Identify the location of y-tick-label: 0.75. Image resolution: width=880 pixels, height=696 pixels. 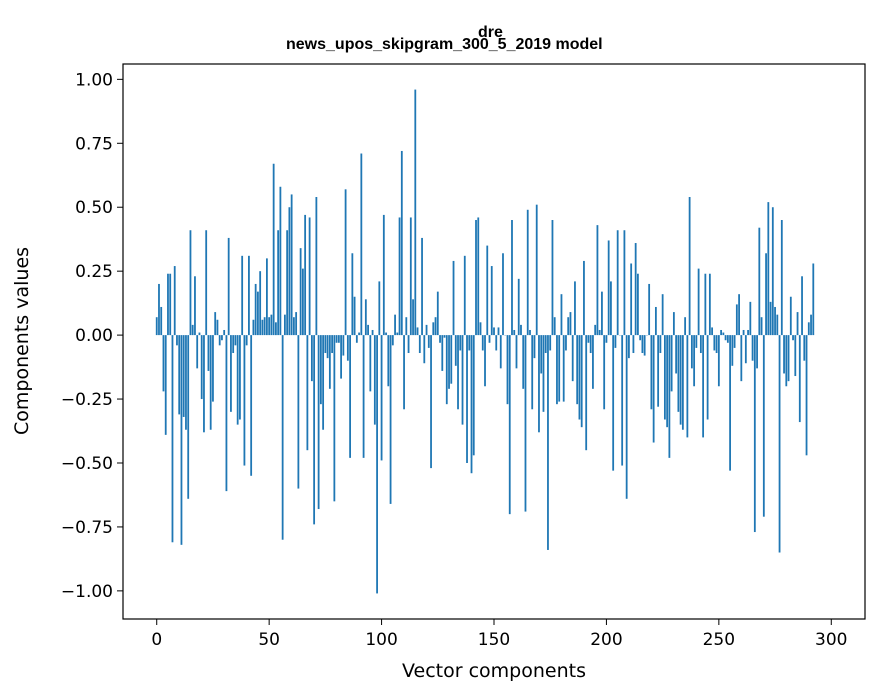
(94, 144).